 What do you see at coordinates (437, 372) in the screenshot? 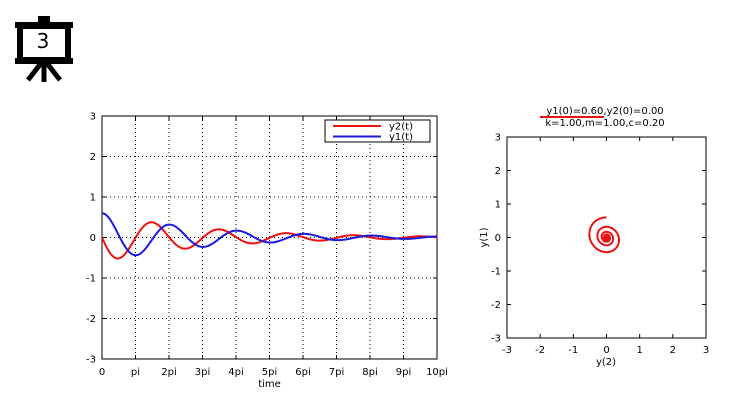
I see `x-tick-label: 10pi` at bounding box center [437, 372].